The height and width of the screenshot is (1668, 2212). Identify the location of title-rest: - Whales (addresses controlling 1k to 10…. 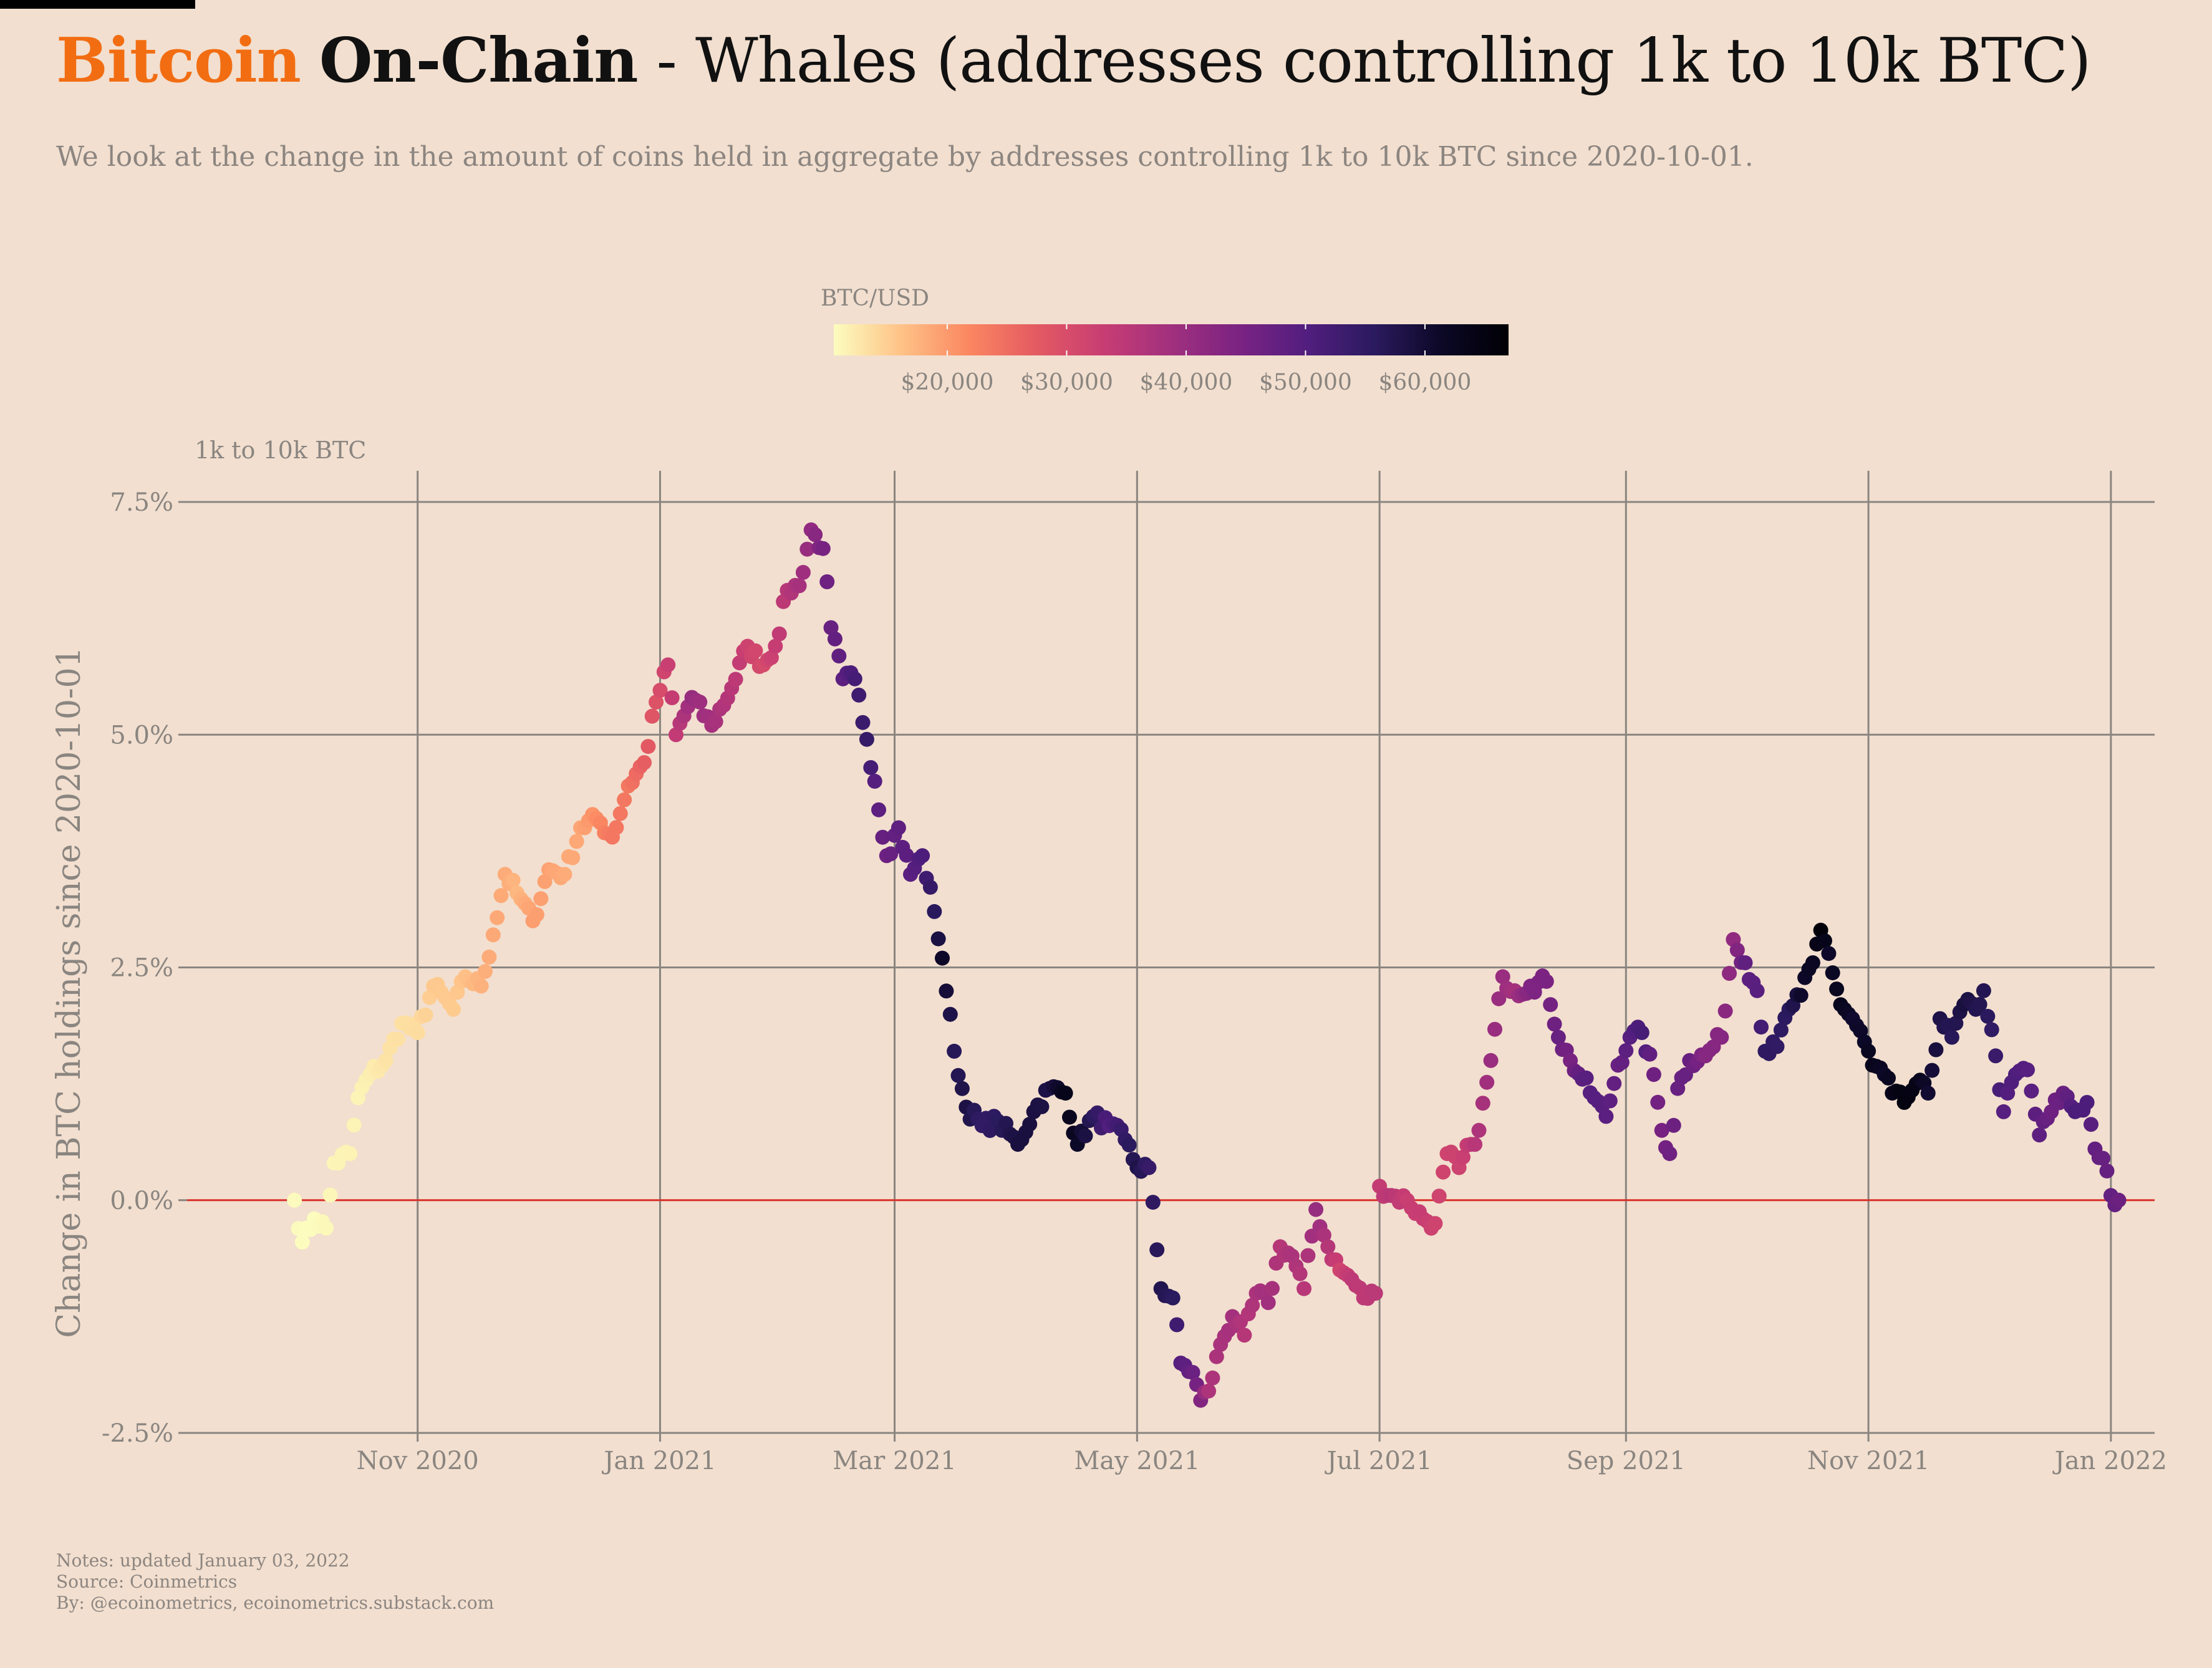
(1364, 61).